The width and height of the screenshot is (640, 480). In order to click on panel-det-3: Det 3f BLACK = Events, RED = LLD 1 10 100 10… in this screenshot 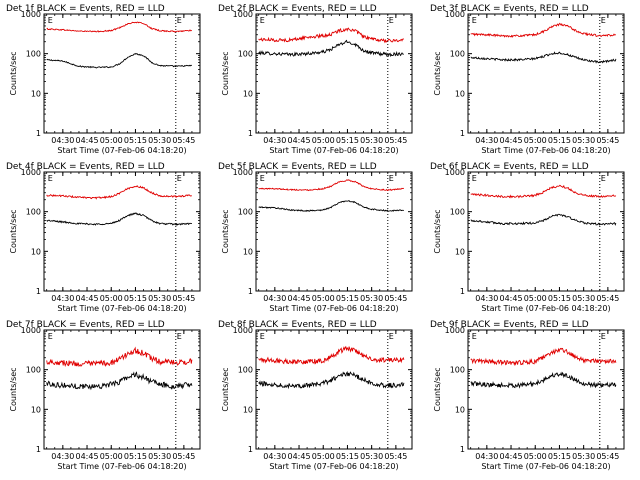, I will do `click(527, 79)`.